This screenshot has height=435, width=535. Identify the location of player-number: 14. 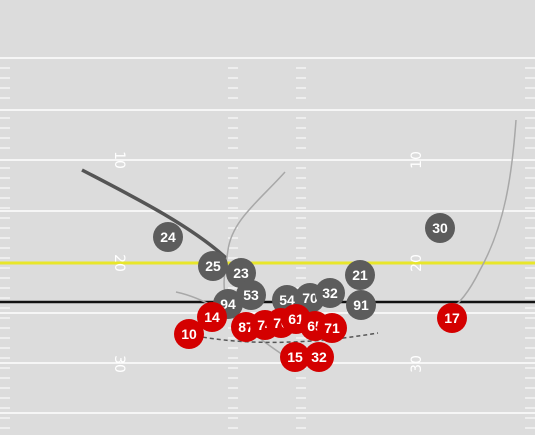
(212, 317).